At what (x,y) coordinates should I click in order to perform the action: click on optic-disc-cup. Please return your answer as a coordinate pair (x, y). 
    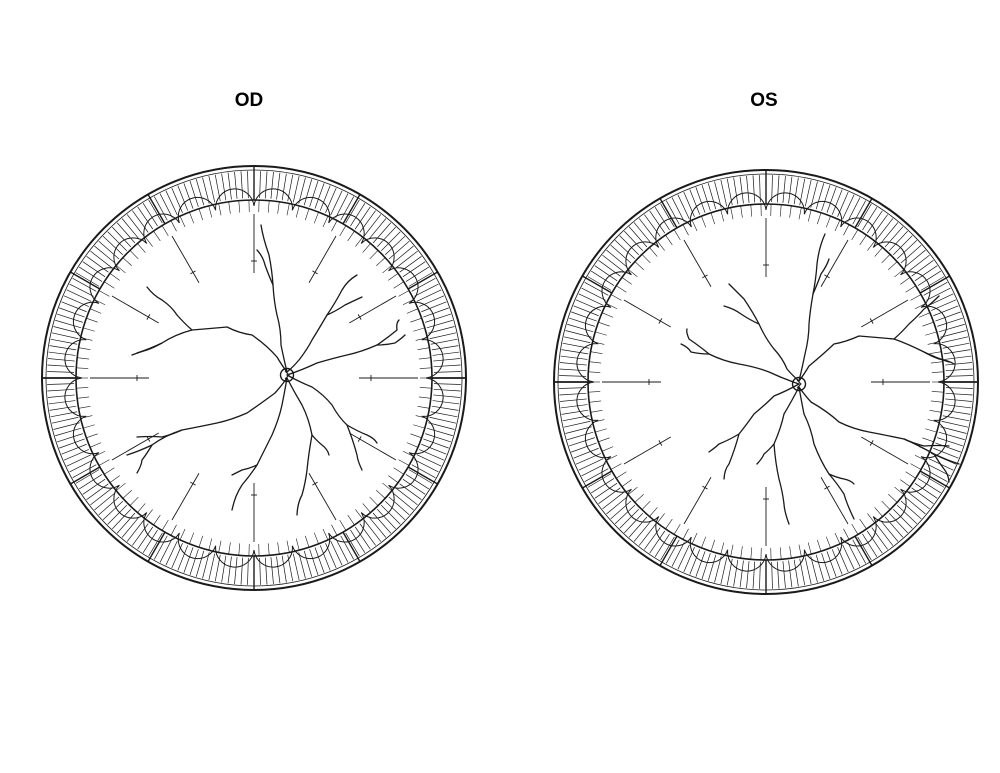
    Looking at the image, I should click on (799, 384).